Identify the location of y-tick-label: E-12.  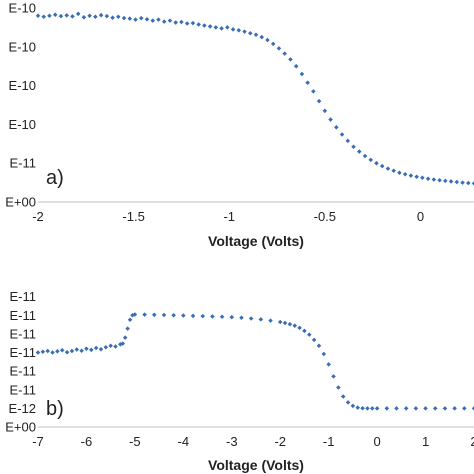
(22, 408).